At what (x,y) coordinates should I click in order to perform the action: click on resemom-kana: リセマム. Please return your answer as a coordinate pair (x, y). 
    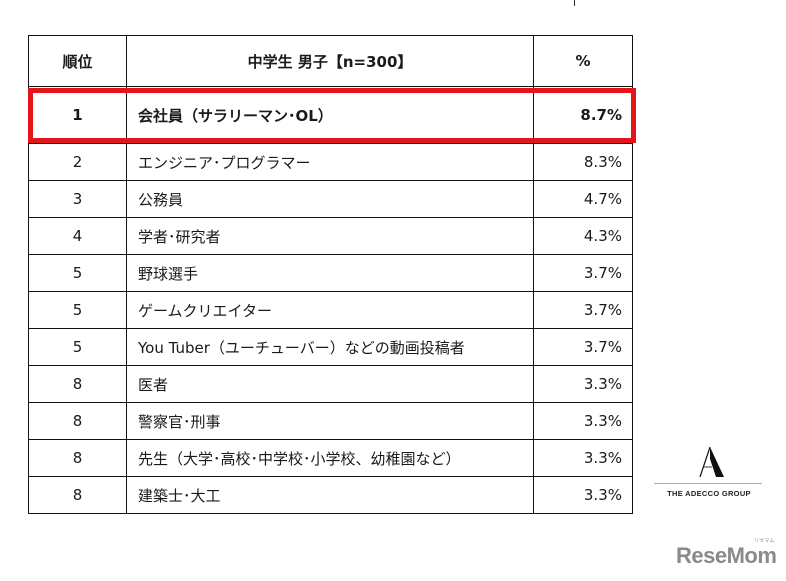
    Looking at the image, I should click on (764, 541).